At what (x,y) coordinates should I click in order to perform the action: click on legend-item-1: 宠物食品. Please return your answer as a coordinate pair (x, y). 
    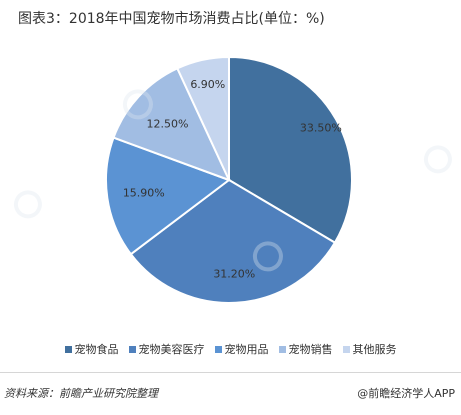
    Looking at the image, I should click on (91, 349).